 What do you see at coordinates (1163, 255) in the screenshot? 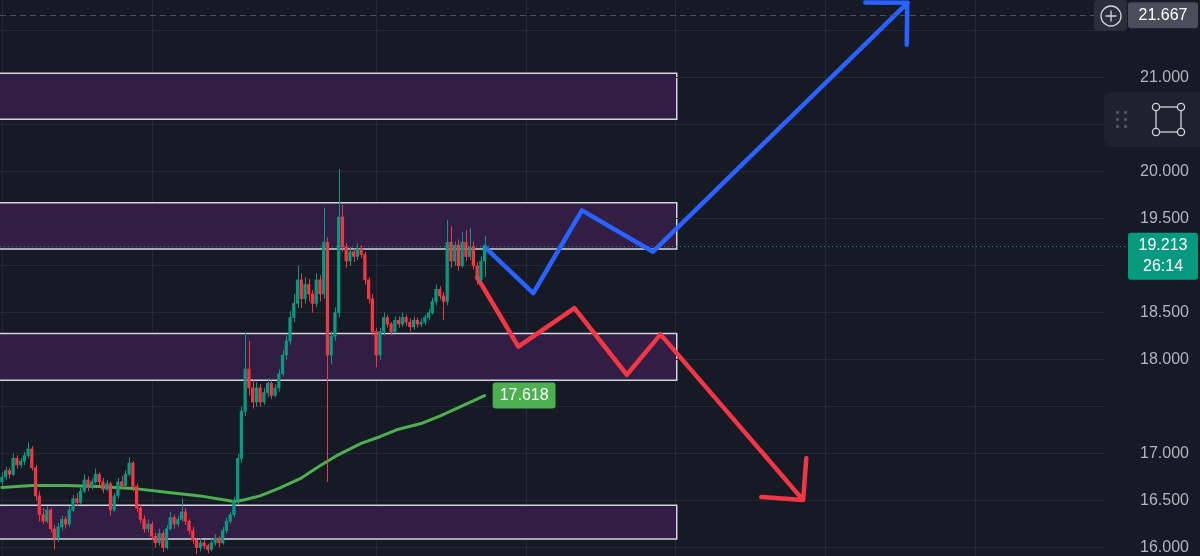
I see `ref-line-label: 19.213 26:14` at bounding box center [1163, 255].